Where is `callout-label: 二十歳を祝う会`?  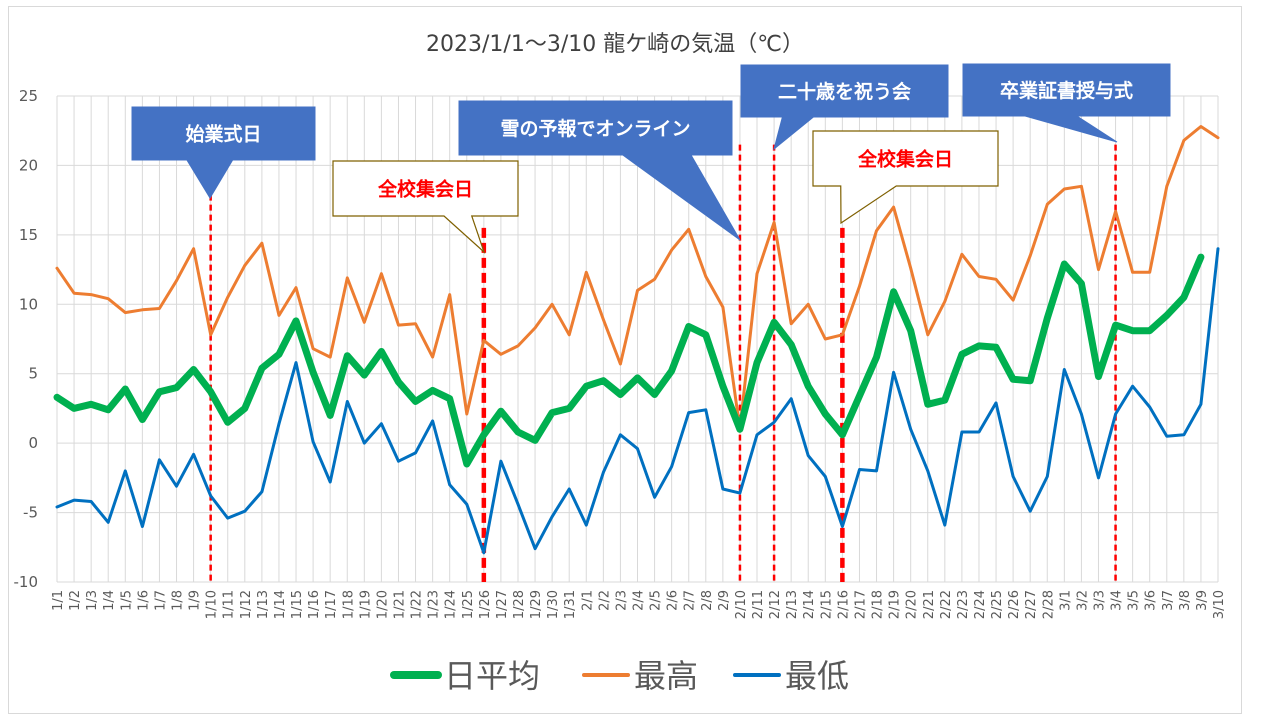 callout-label: 二十歳を祝う会 is located at coordinates (844, 91).